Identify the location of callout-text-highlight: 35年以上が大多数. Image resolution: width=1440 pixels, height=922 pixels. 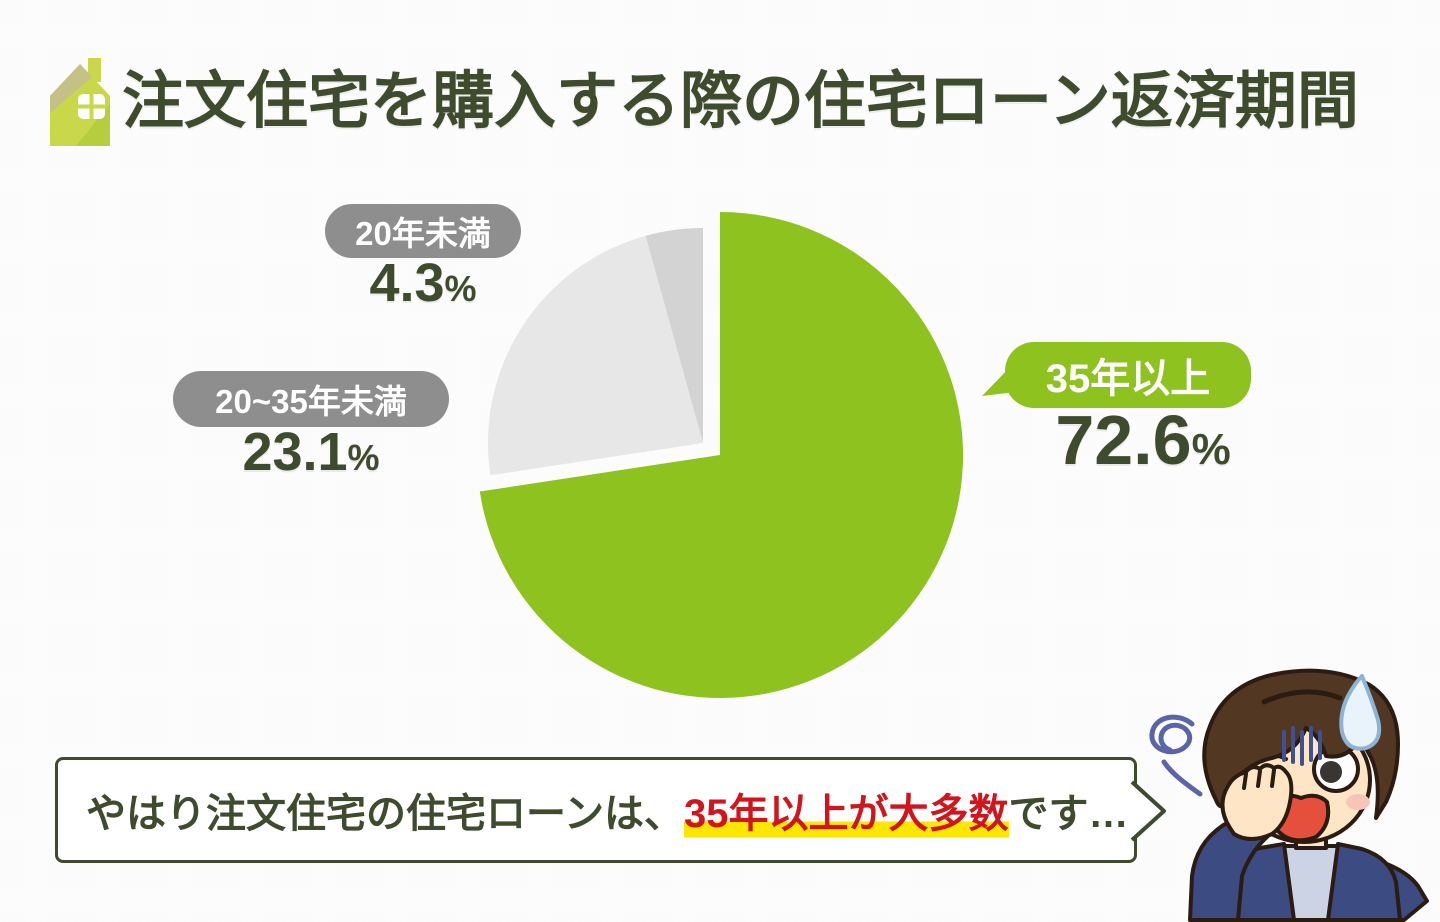
(846, 810).